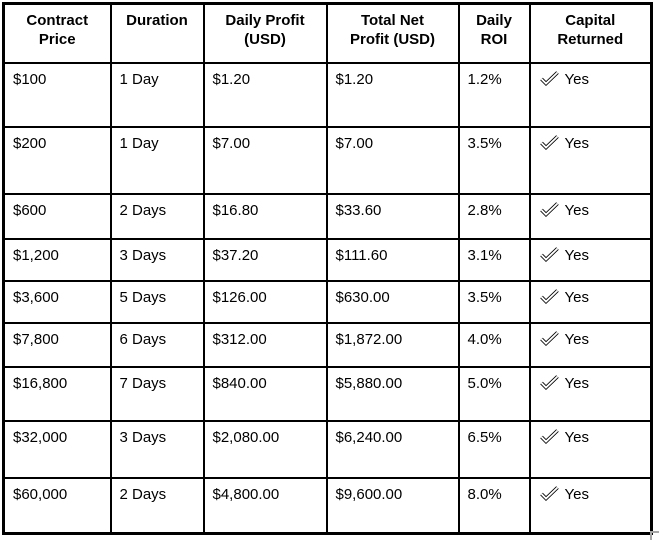 This screenshot has width=659, height=540. I want to click on cell-daily-profit: $16.80, so click(265, 216).